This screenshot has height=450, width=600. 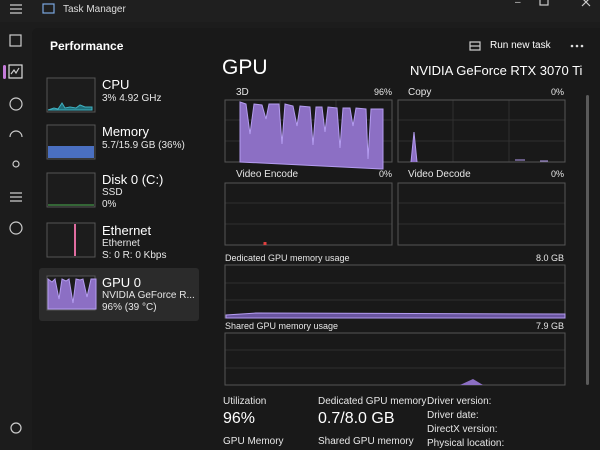 What do you see at coordinates (245, 67) in the screenshot?
I see `main-title: GPU` at bounding box center [245, 67].